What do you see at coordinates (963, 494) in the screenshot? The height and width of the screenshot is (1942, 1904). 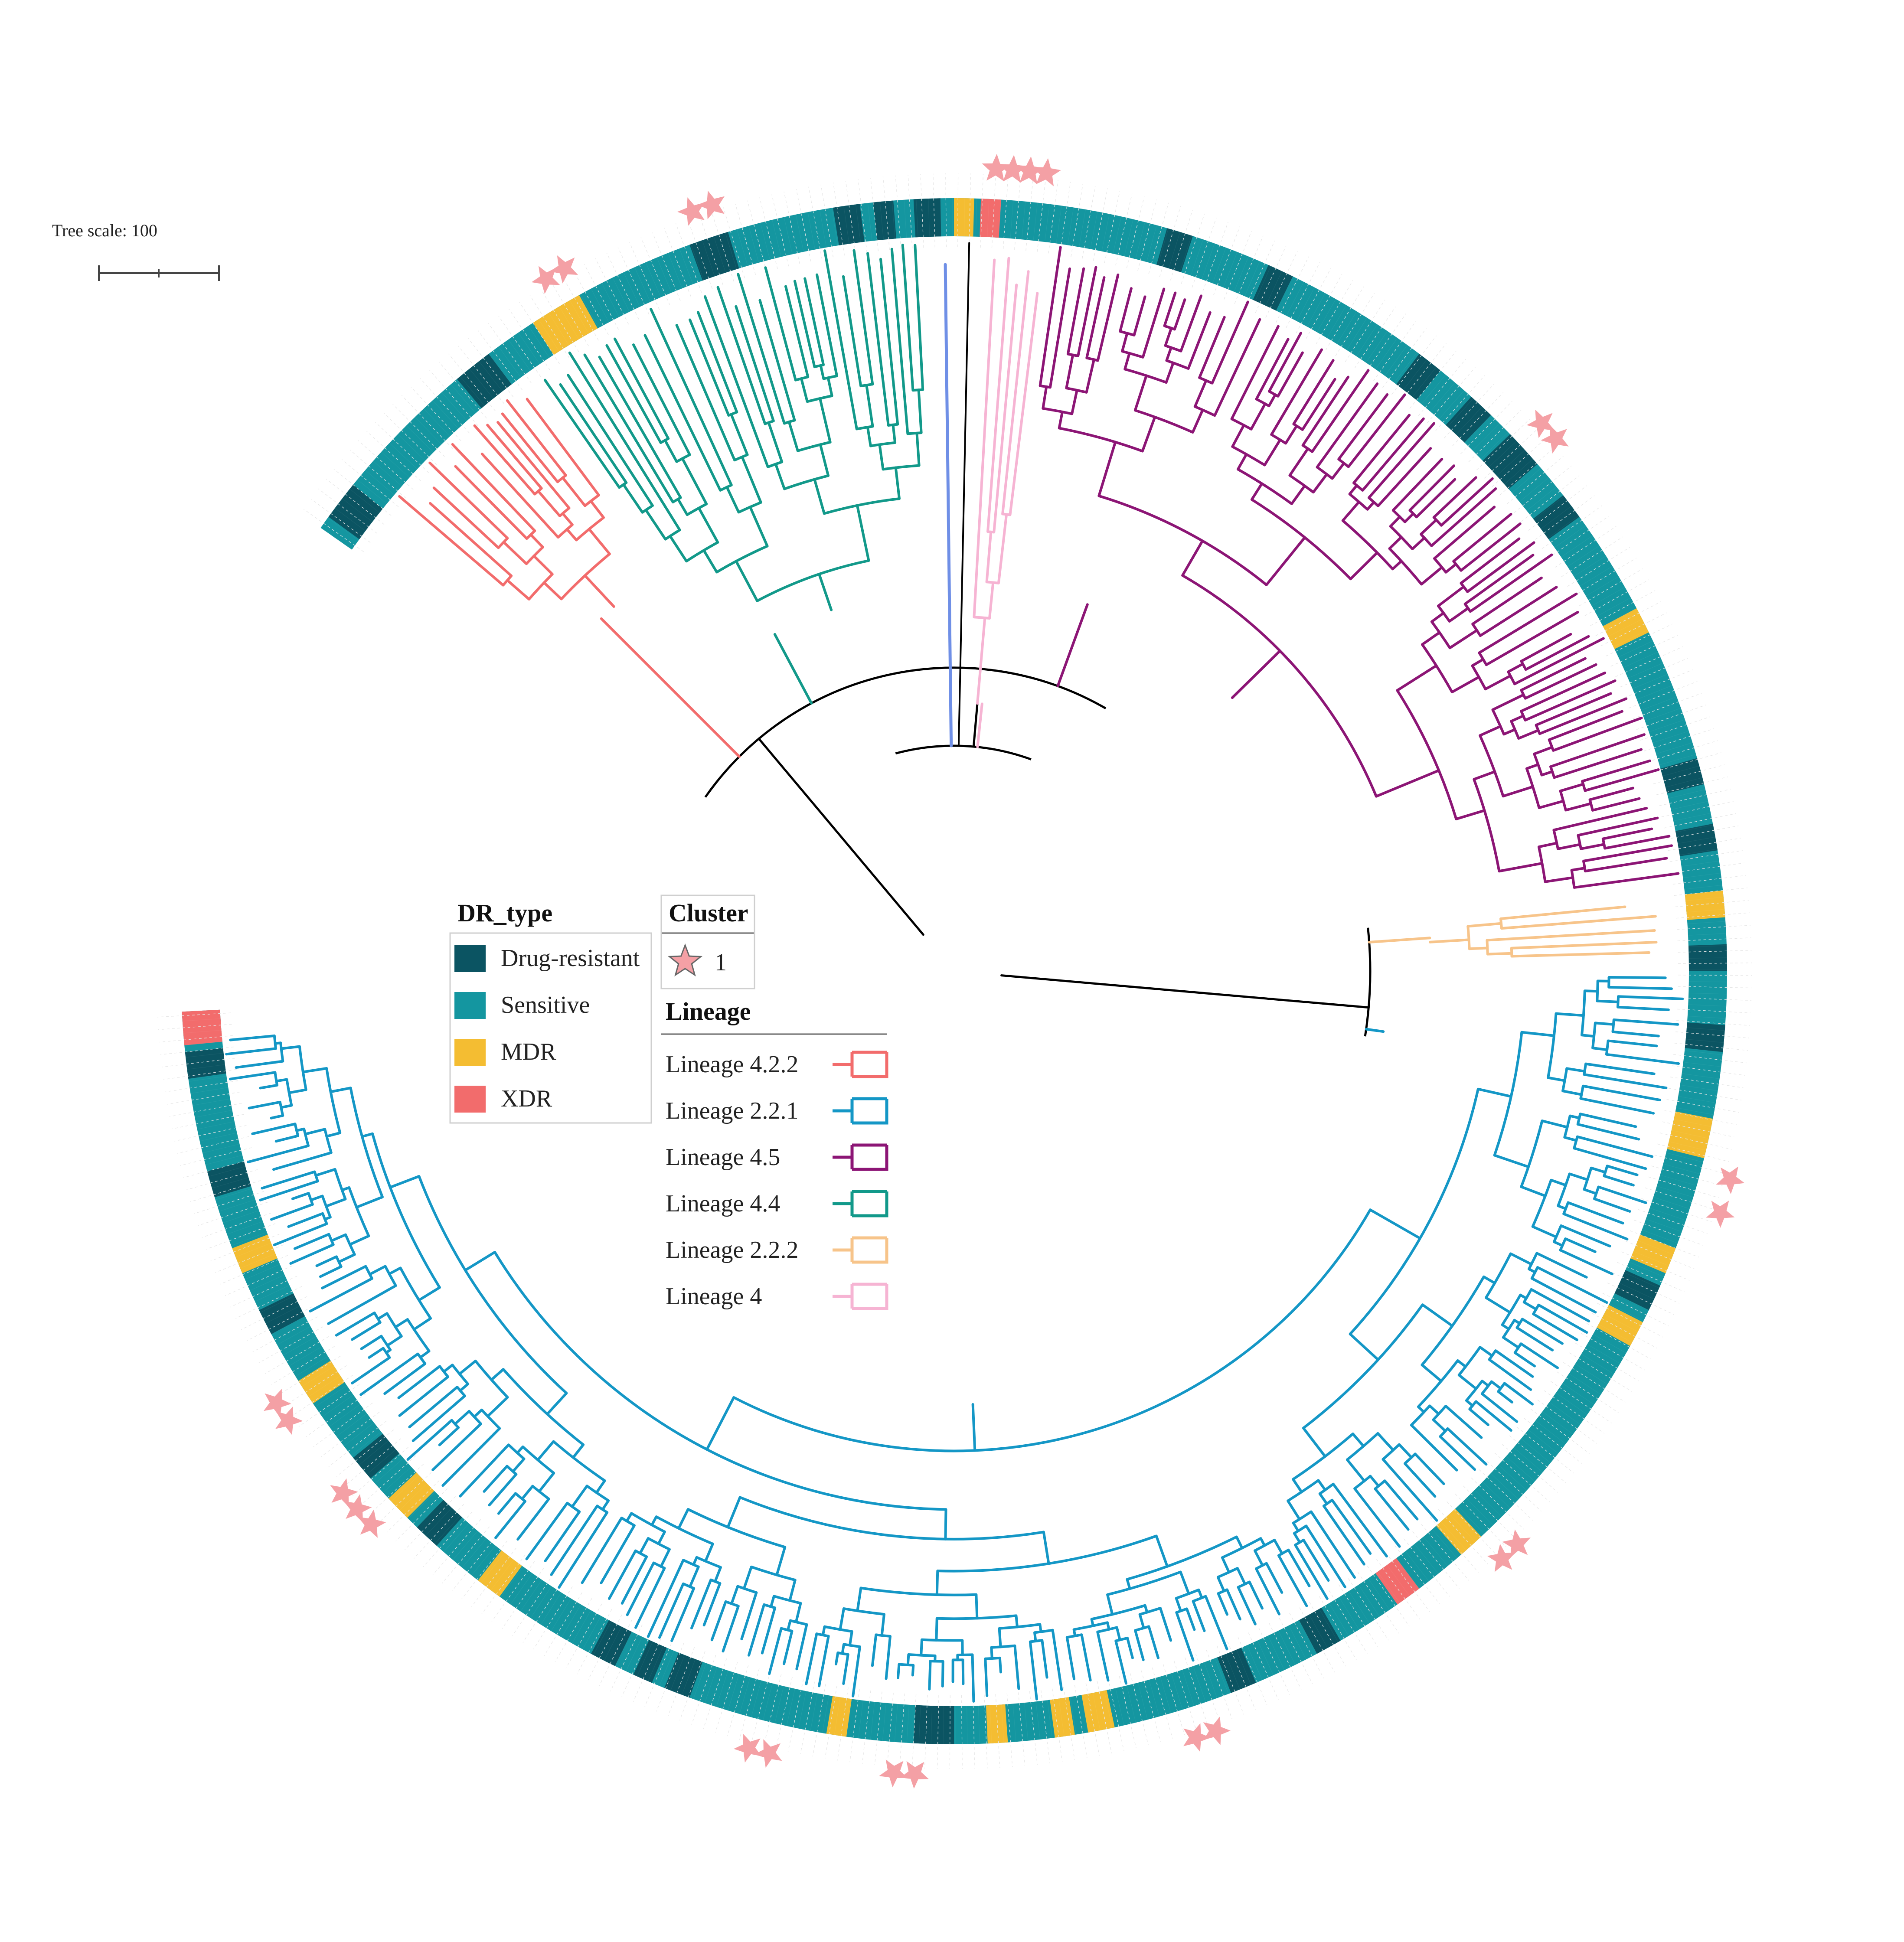 I see `reference-black-branch` at bounding box center [963, 494].